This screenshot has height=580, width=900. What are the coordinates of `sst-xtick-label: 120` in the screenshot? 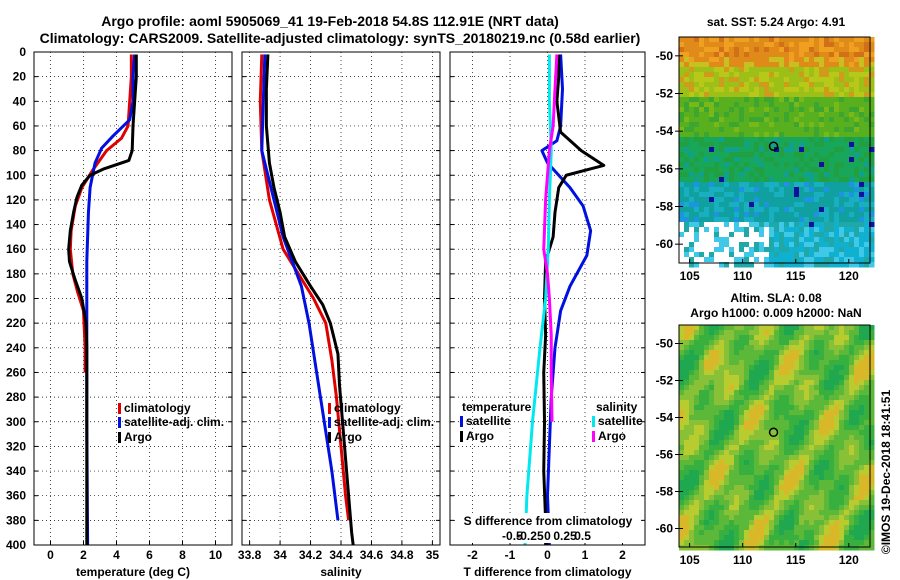 It's located at (849, 276).